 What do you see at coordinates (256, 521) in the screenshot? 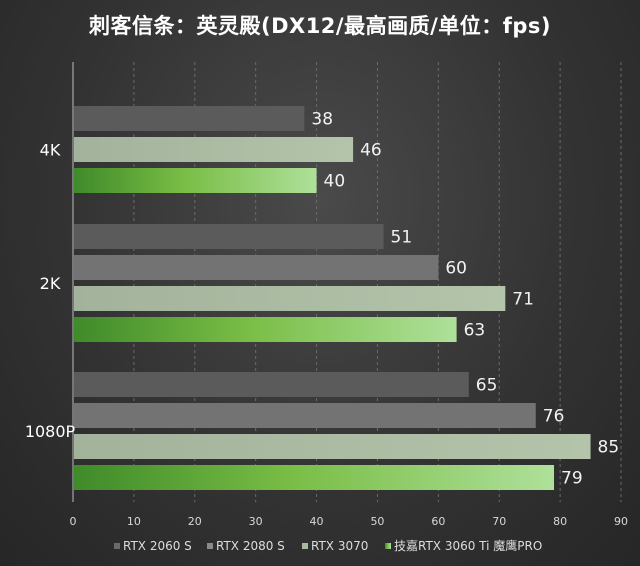
I see `x-tick-label: 30` at bounding box center [256, 521].